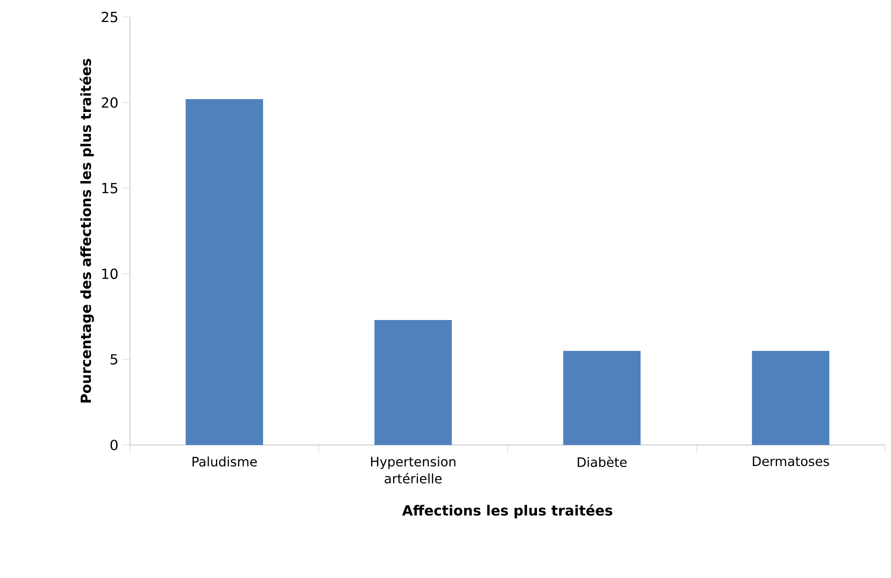  I want to click on y-axis-title: Pourcentage des affections les plus traitées, so click(87, 230).